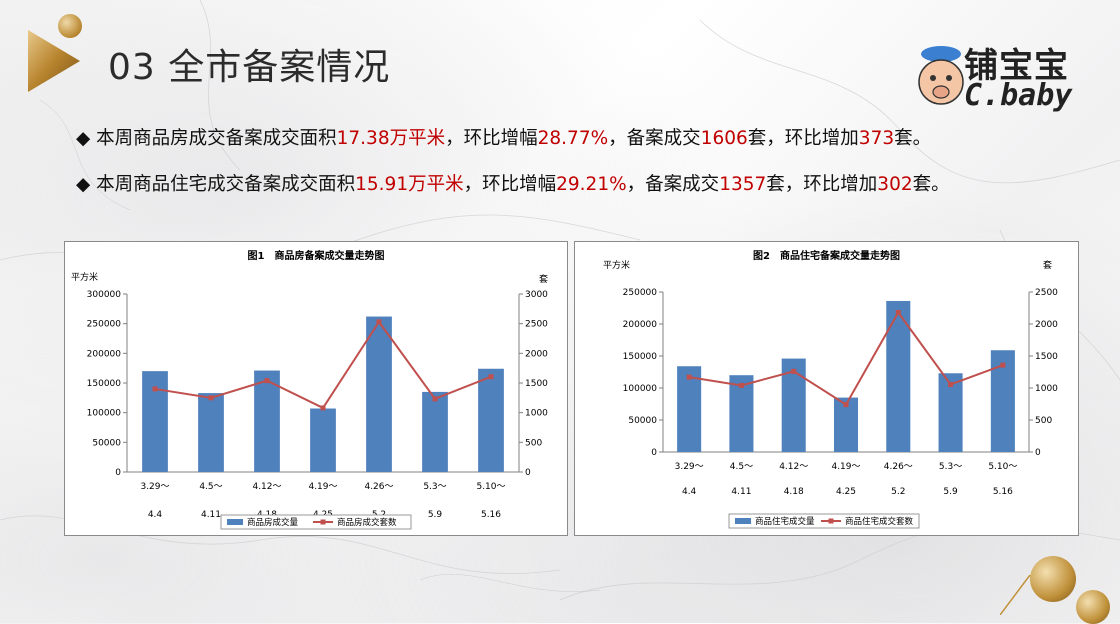 This screenshot has width=1120, height=624. Describe the element at coordinates (249, 67) in the screenshot. I see `page-title: 03 全市备案情况` at that location.